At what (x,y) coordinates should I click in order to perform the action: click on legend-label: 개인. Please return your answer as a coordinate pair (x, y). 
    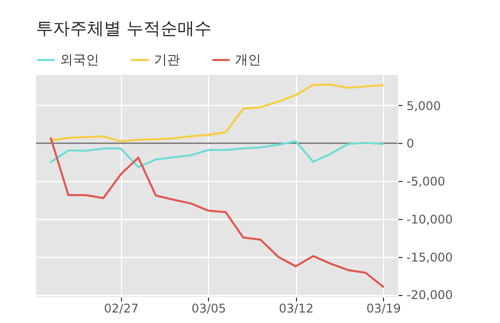
    Looking at the image, I should click on (248, 60).